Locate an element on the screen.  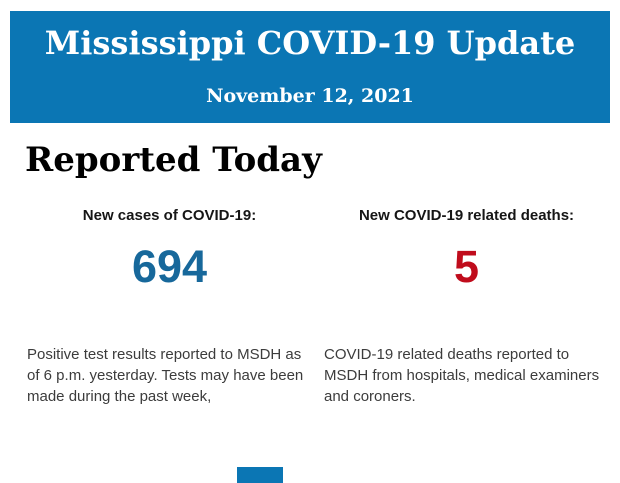
cases-value: 694 is located at coordinates (169, 266).